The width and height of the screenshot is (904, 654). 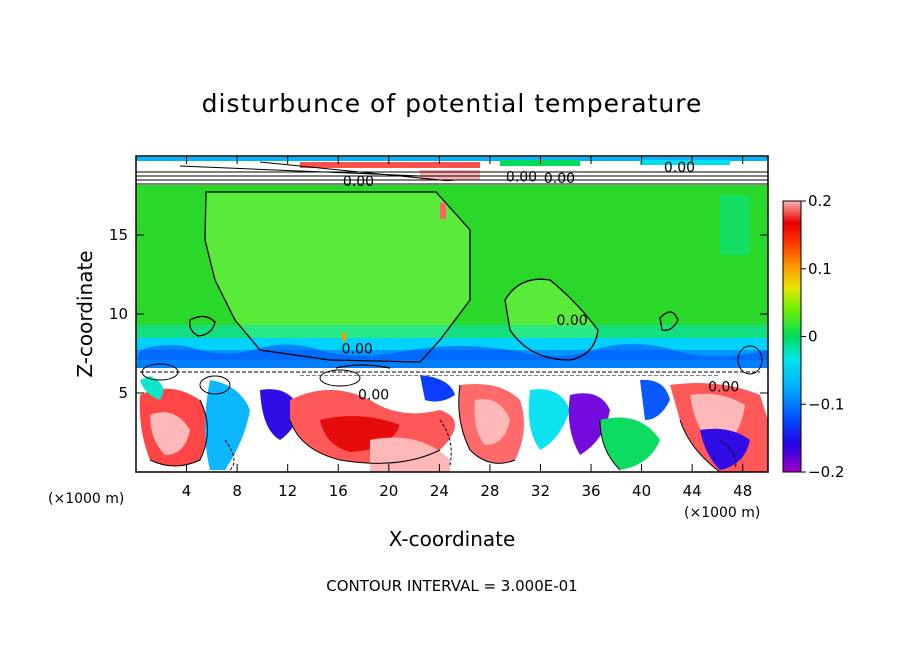 I want to click on colorbar-tick-label: 0.2, so click(x=820, y=201).